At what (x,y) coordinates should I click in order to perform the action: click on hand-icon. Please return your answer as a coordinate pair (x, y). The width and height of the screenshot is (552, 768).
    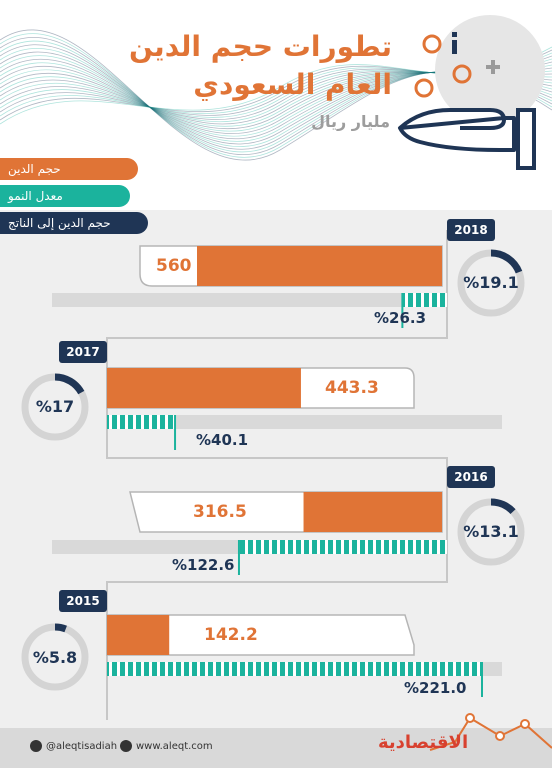
    Looking at the image, I should click on (457, 130).